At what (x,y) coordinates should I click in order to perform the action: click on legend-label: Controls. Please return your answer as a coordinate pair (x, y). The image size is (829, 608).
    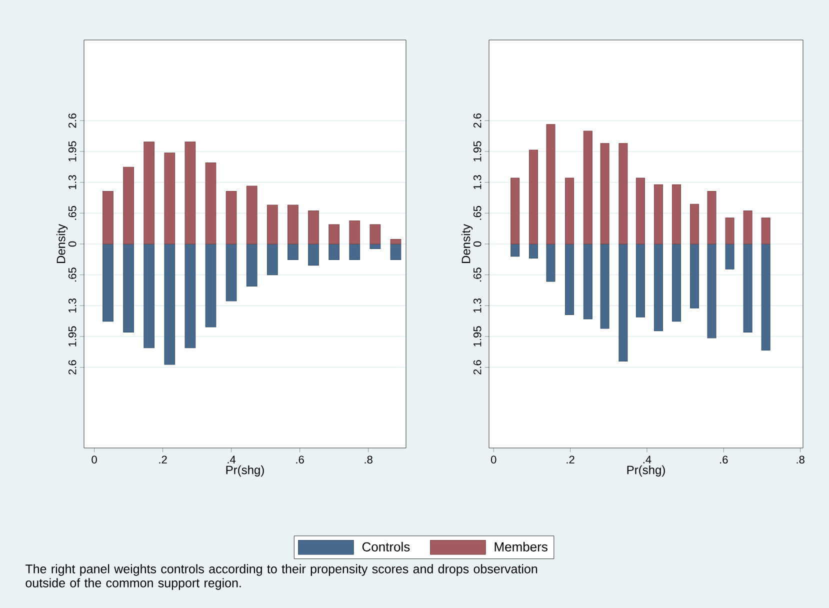
    Looking at the image, I should click on (386, 547).